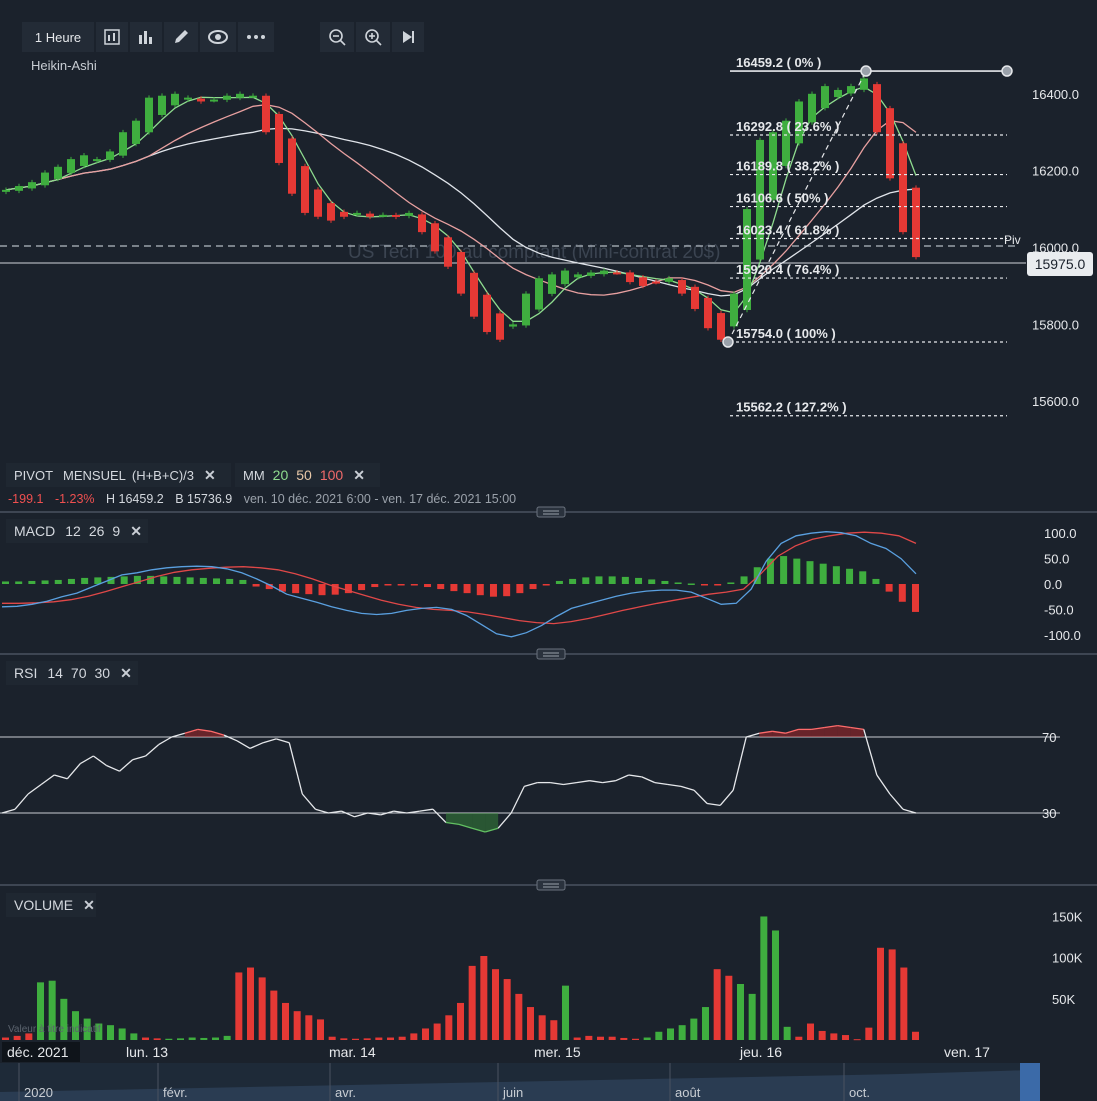 The width and height of the screenshot is (1097, 1101). I want to click on price-axis-tick: 16000.0, so click(1055, 248).